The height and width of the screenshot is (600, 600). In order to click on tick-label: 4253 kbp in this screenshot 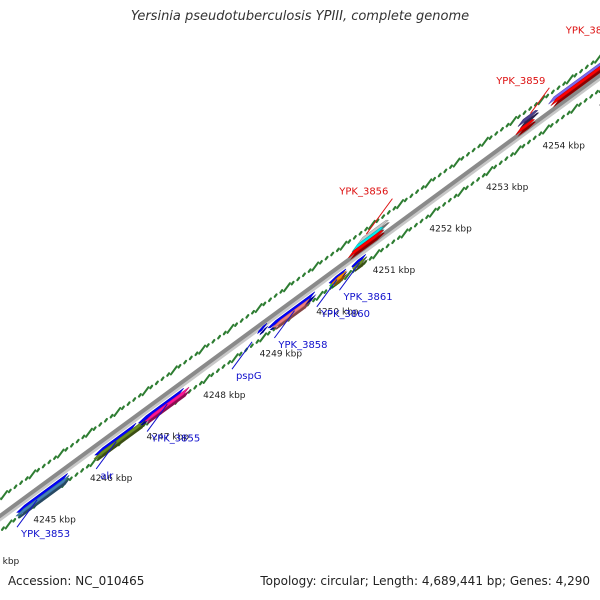, I will do `click(507, 188)`.